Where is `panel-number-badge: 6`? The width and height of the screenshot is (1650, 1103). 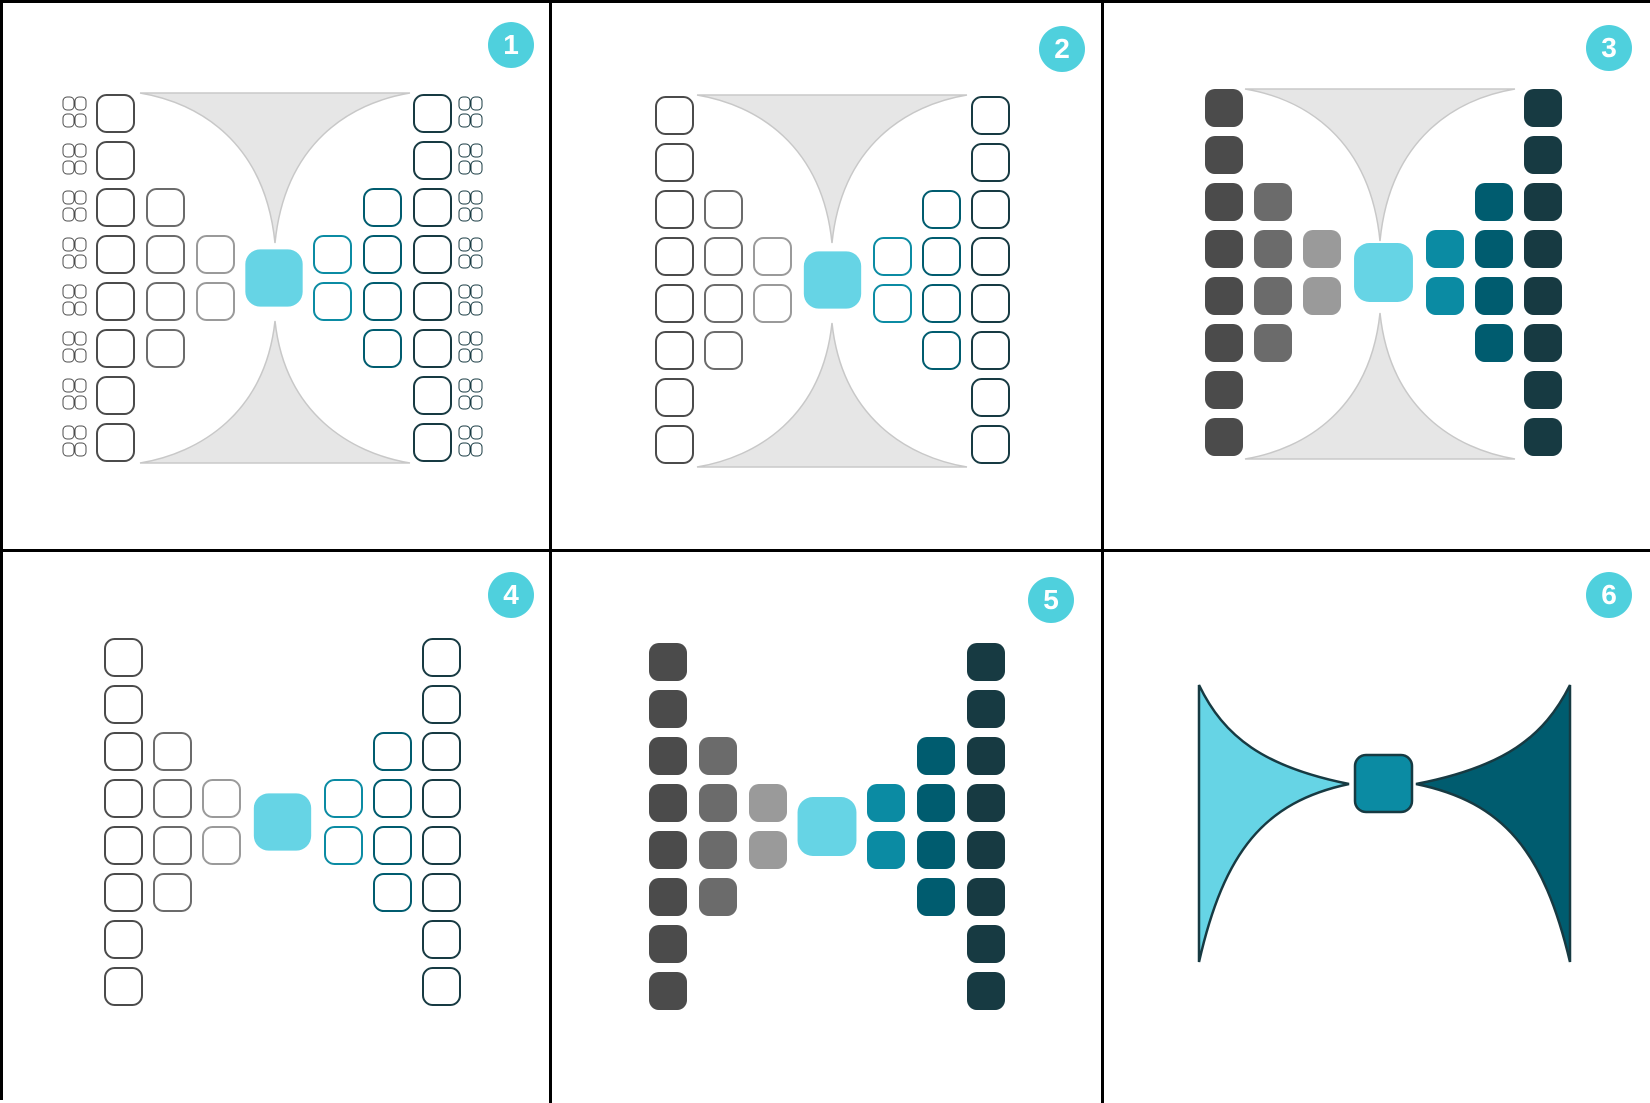
panel-number-badge: 6 is located at coordinates (1609, 595).